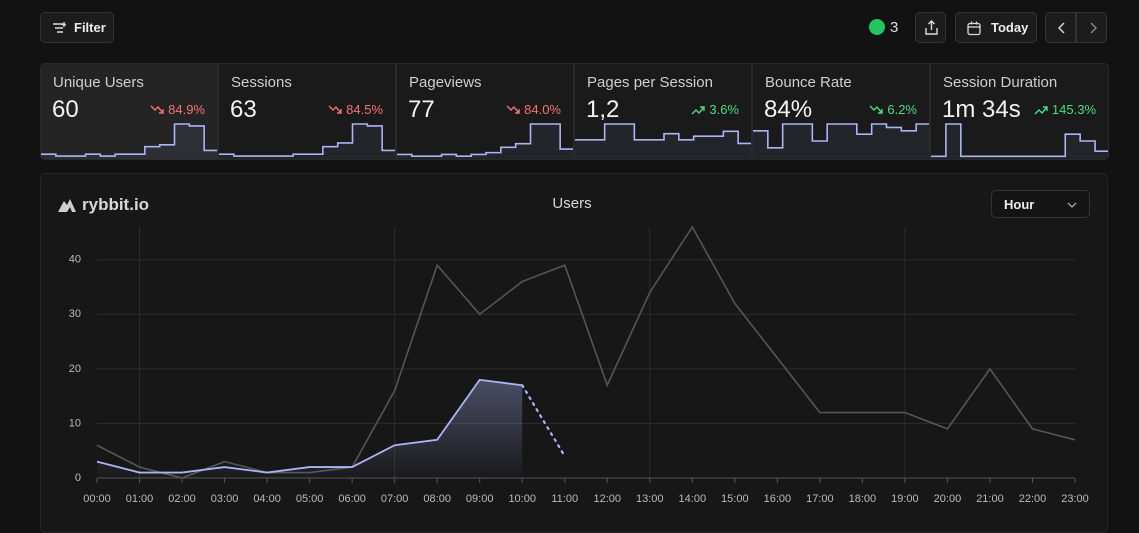 The height and width of the screenshot is (533, 1139). What do you see at coordinates (863, 499) in the screenshot?
I see `x-tick-label: 18:00` at bounding box center [863, 499].